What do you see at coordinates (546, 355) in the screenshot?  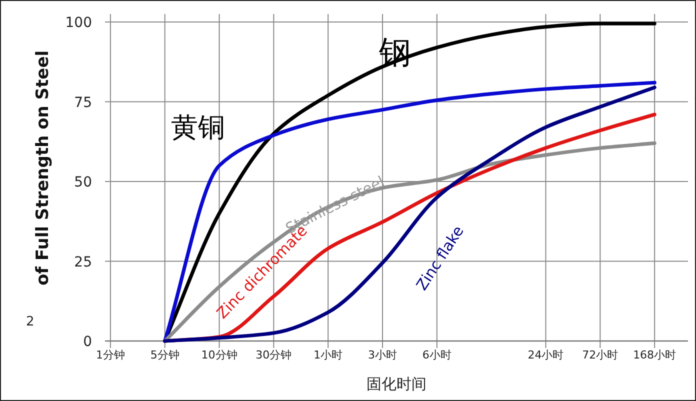 I see `x-tick-label: 24小时` at bounding box center [546, 355].